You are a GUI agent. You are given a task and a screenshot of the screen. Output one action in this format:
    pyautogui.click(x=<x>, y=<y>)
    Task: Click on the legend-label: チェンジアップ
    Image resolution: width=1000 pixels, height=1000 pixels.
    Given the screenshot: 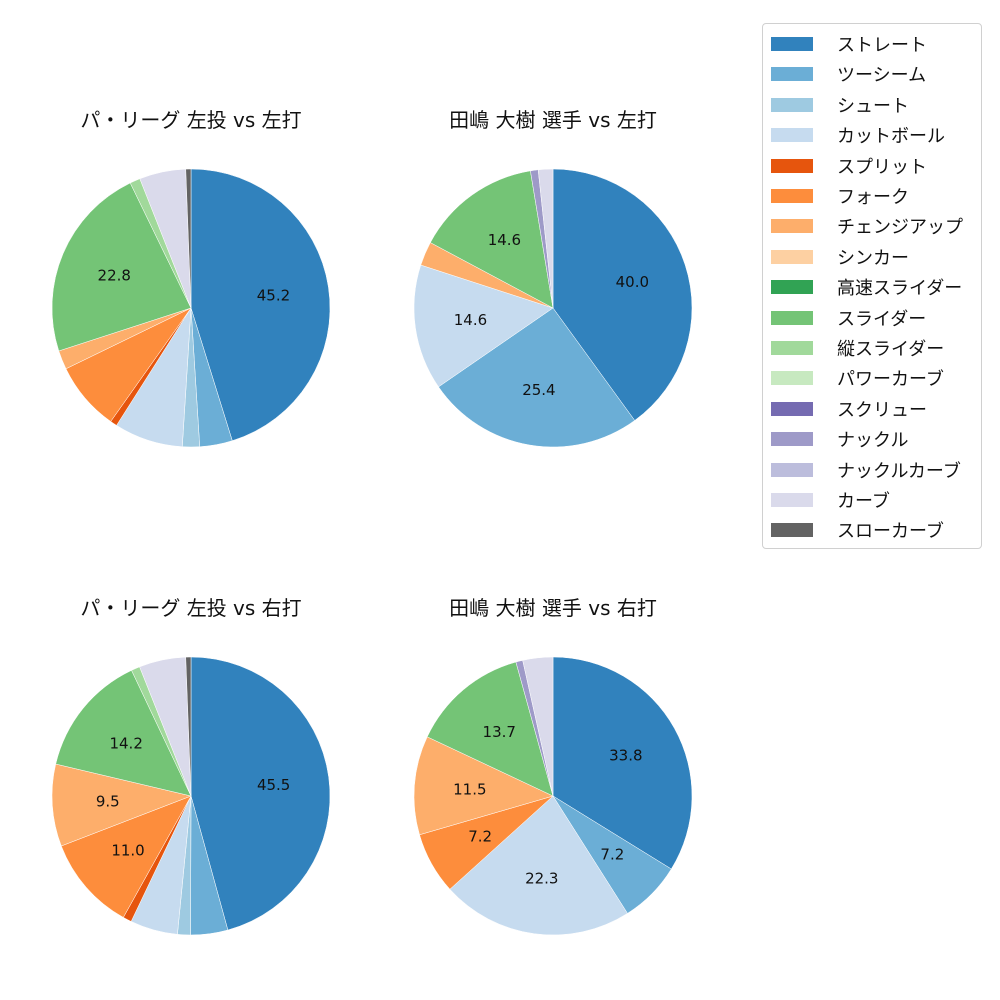 What is the action you would take?
    pyautogui.click(x=900, y=228)
    